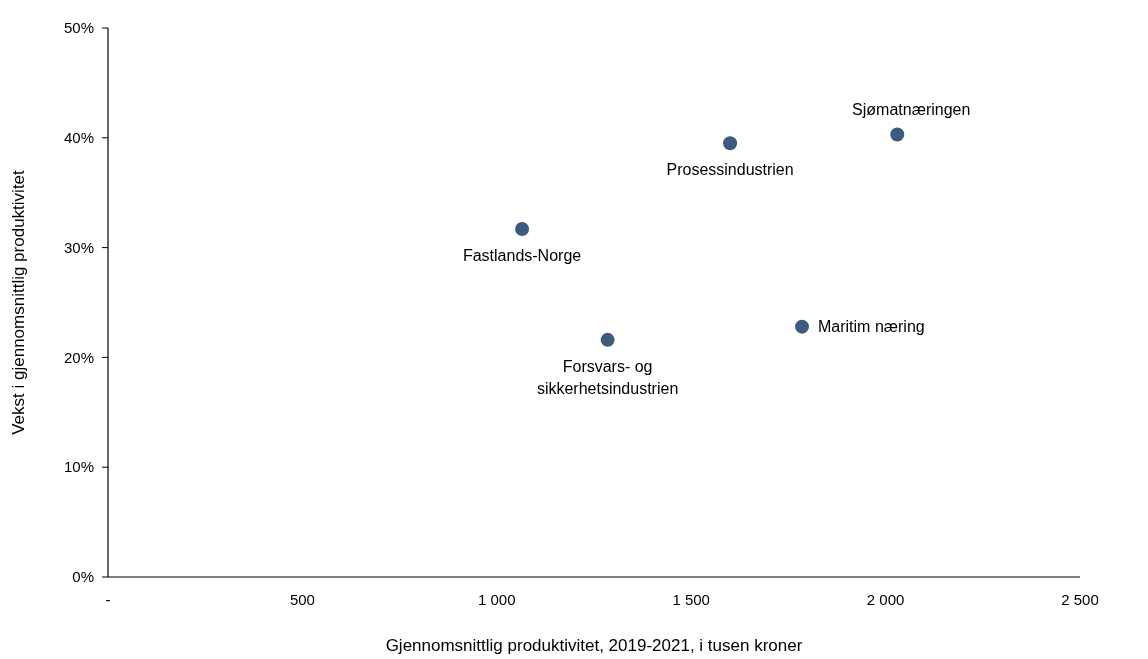 This screenshot has width=1148, height=659. Describe the element at coordinates (522, 255) in the screenshot. I see `annotation: Fastlands-Norge` at that location.